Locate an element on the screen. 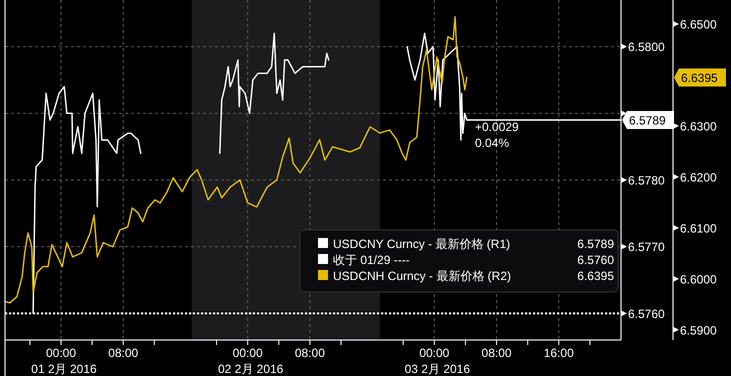  y2-tick-label: 6.6300 is located at coordinates (699, 126).